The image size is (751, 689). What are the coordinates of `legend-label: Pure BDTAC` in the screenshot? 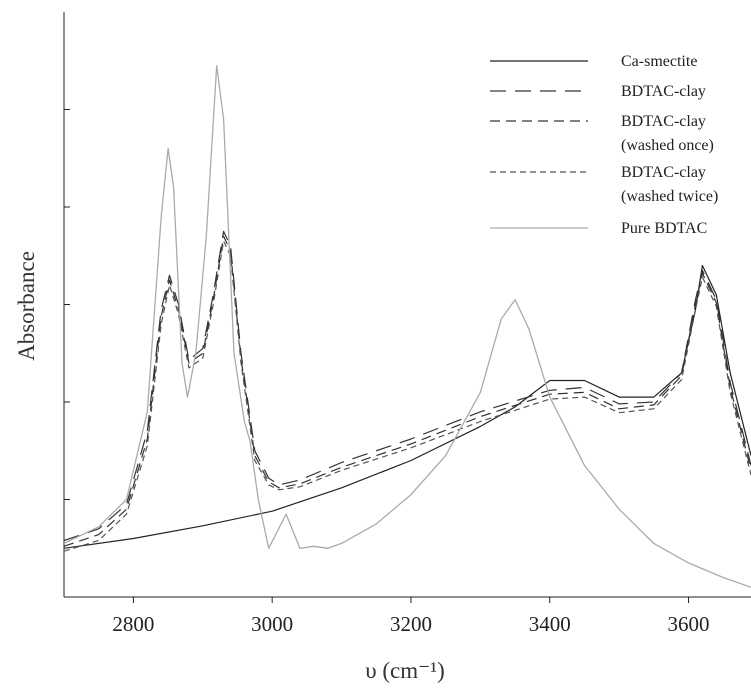 It's located at (664, 228).